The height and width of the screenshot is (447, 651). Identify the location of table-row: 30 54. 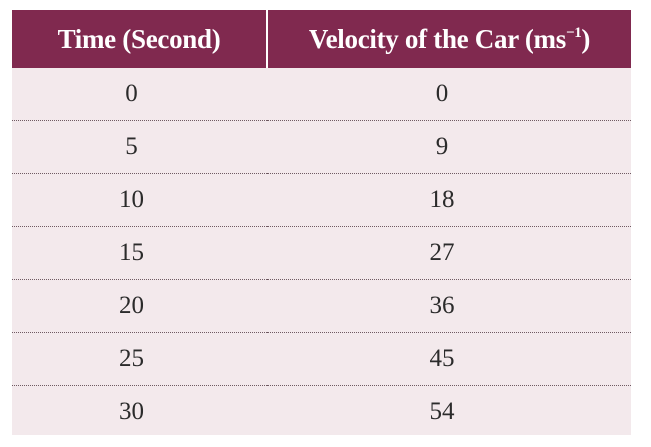
(321, 411).